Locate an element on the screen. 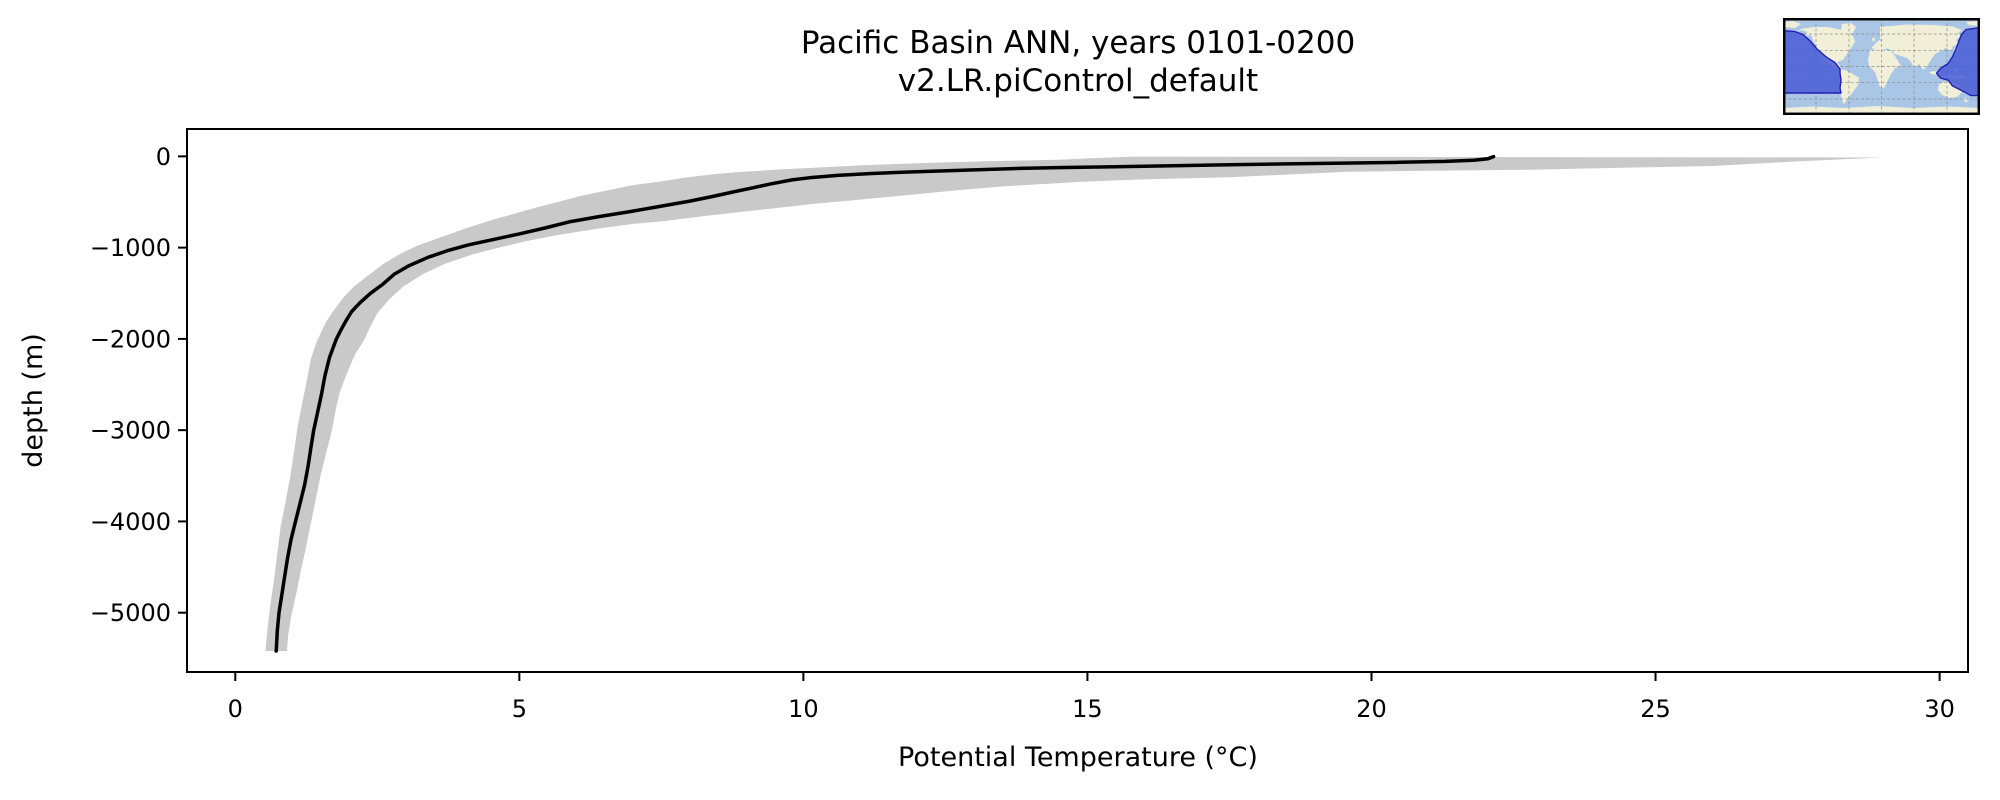 The width and height of the screenshot is (2000, 800). x-tick-label: 10 is located at coordinates (803, 709).